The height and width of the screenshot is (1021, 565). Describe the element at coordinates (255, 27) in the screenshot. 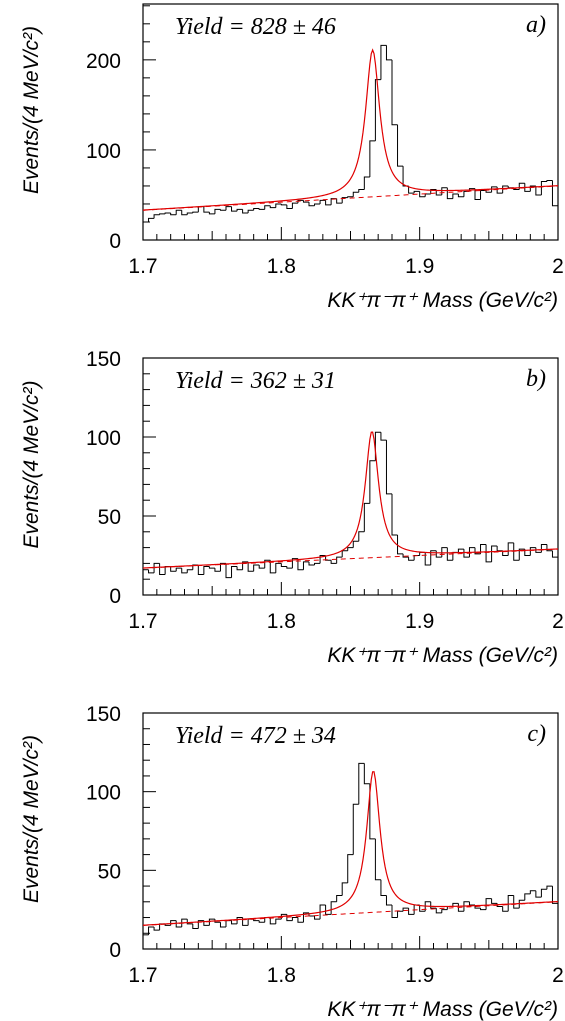

I see `yield-annotation: Yield = 828 ± 46` at that location.